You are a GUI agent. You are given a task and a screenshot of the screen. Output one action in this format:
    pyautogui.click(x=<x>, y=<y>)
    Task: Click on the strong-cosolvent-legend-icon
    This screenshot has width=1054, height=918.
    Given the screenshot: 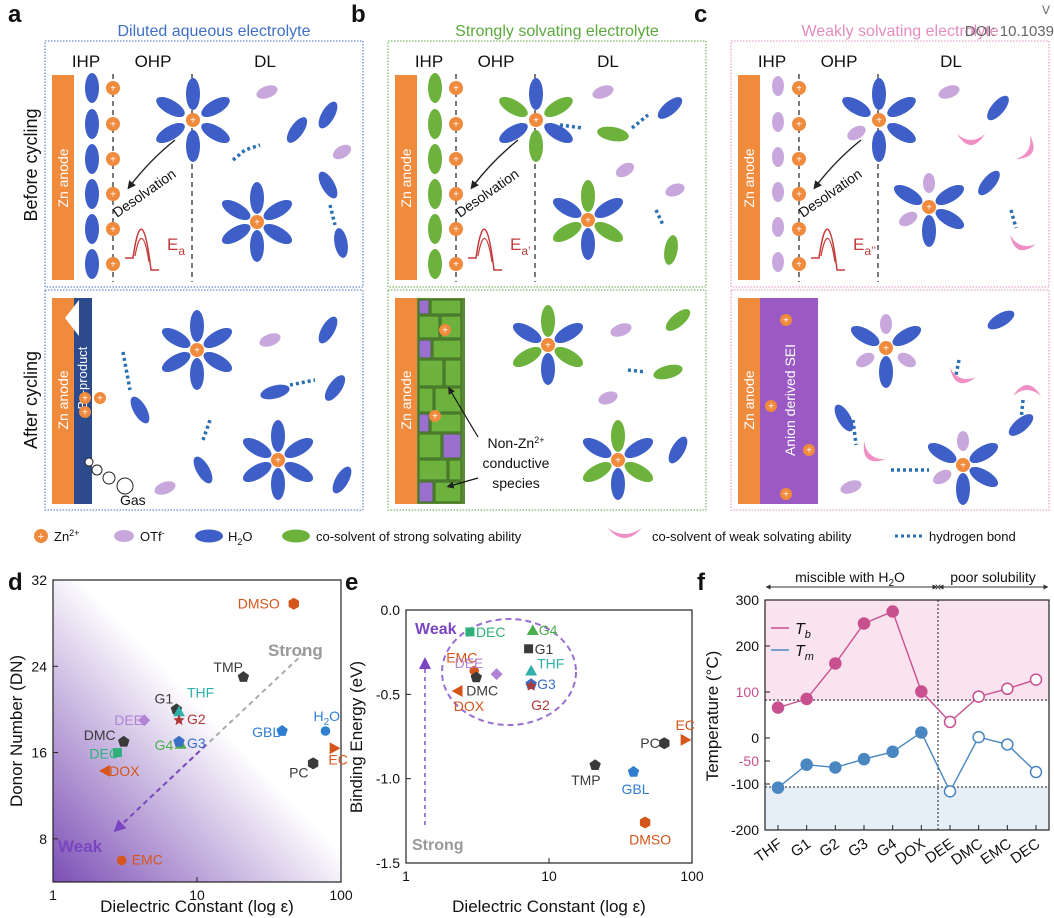 What is the action you would take?
    pyautogui.click(x=296, y=536)
    